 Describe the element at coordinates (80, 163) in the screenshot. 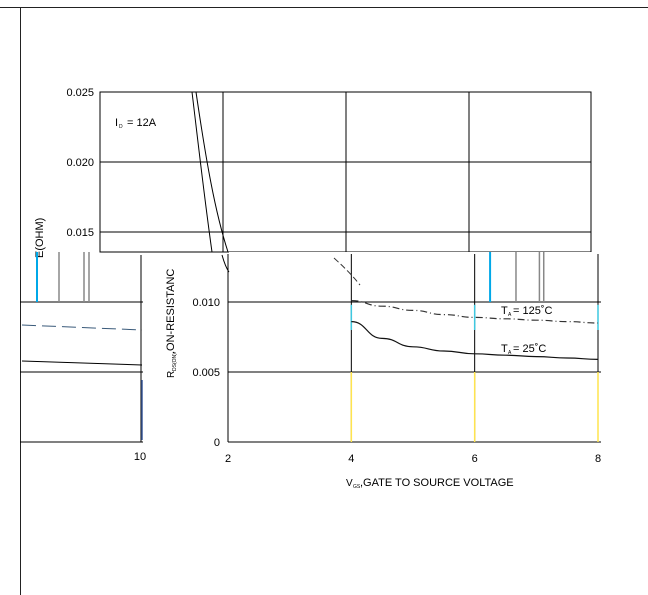

I see `upper-ytick-label: 0.020` at that location.